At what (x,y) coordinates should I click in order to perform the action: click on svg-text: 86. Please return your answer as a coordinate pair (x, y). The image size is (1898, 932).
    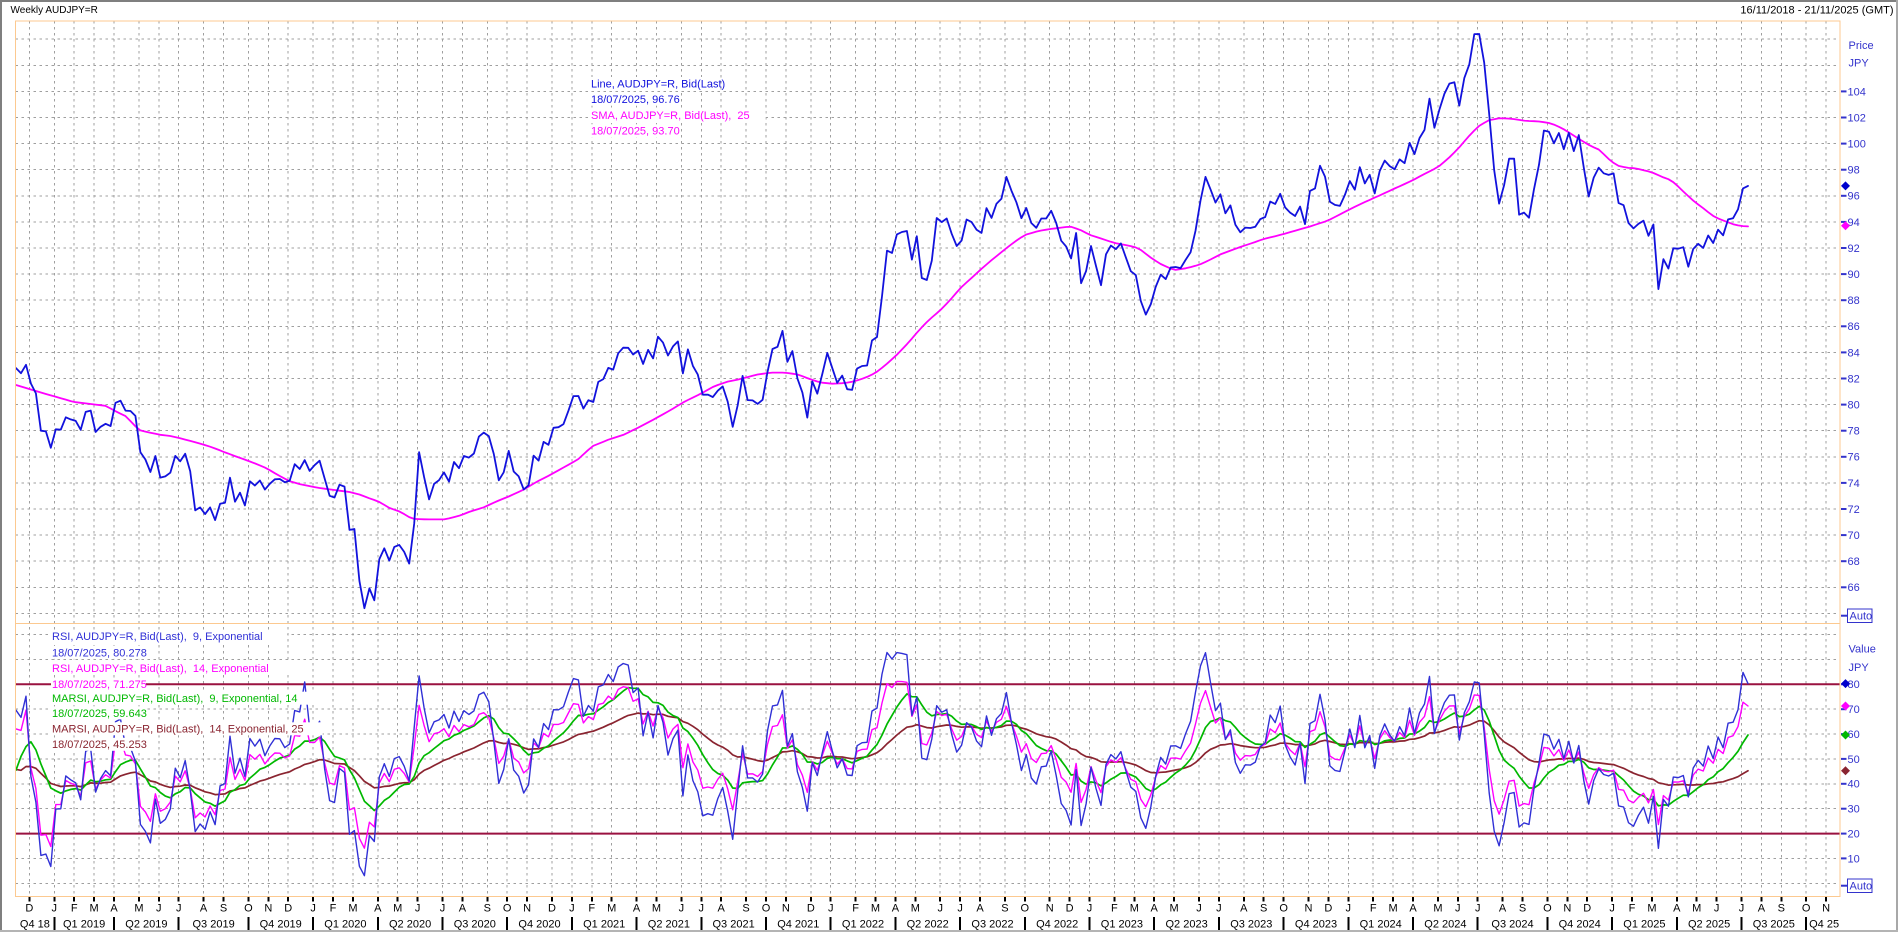
    Looking at the image, I should click on (1854, 327).